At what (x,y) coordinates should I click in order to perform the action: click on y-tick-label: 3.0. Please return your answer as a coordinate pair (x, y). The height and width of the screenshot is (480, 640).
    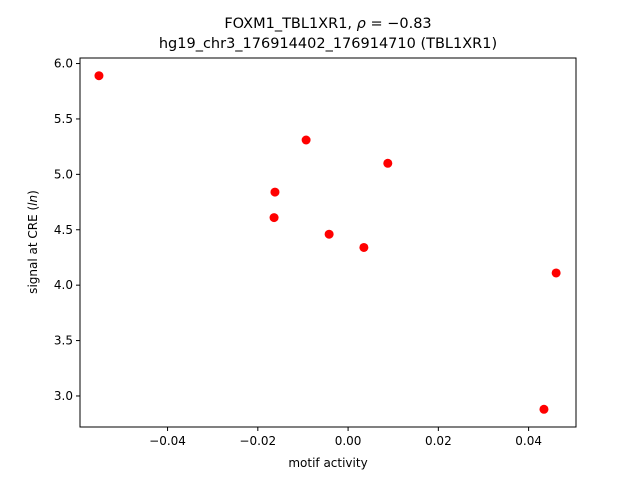
    Looking at the image, I should click on (63, 396).